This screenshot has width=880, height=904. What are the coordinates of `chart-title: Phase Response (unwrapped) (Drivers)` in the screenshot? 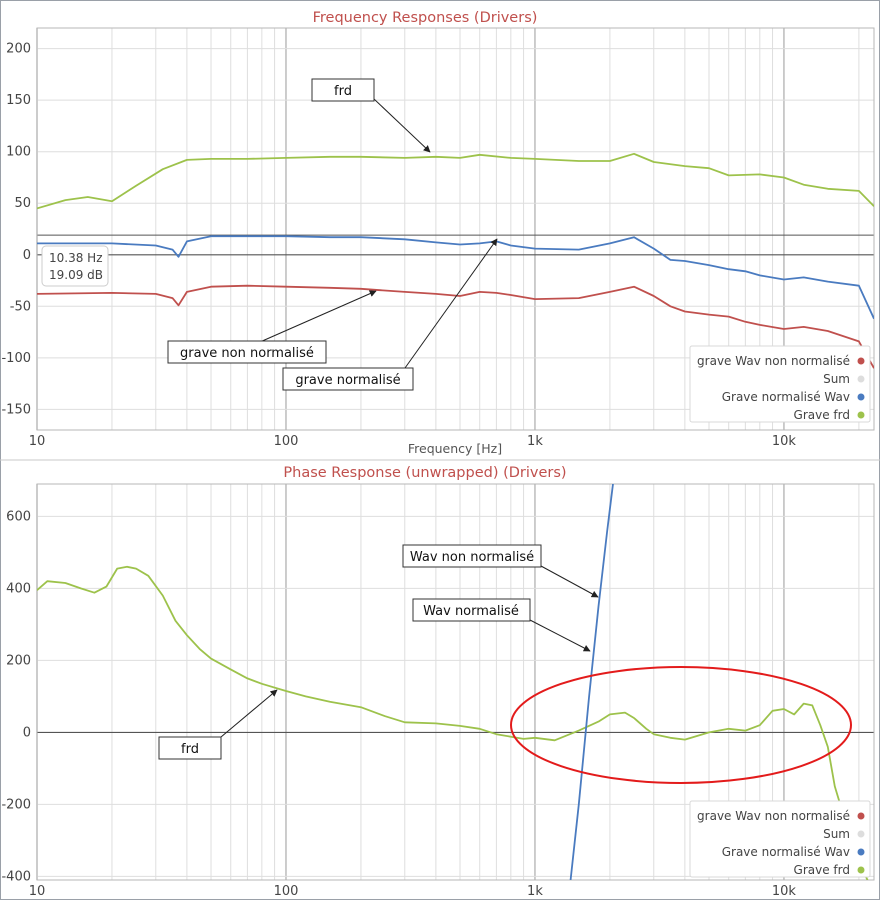 It's located at (424, 473).